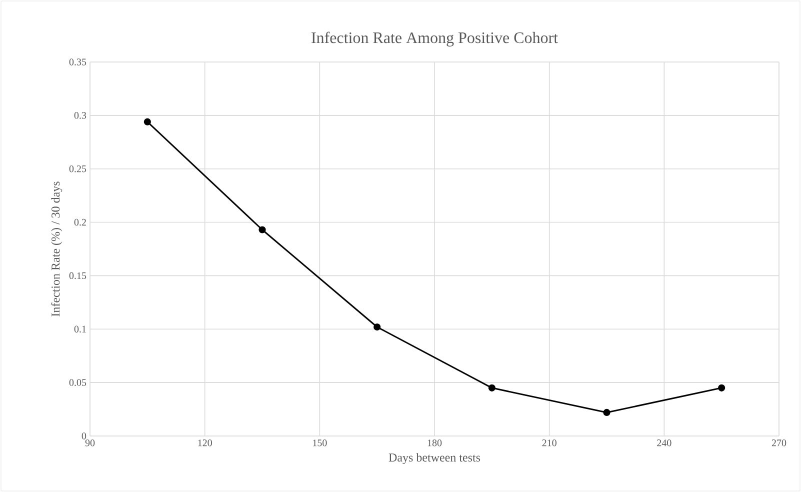 The width and height of the screenshot is (801, 492). Describe the element at coordinates (80, 329) in the screenshot. I see `y-tick-label: 0.1` at that location.